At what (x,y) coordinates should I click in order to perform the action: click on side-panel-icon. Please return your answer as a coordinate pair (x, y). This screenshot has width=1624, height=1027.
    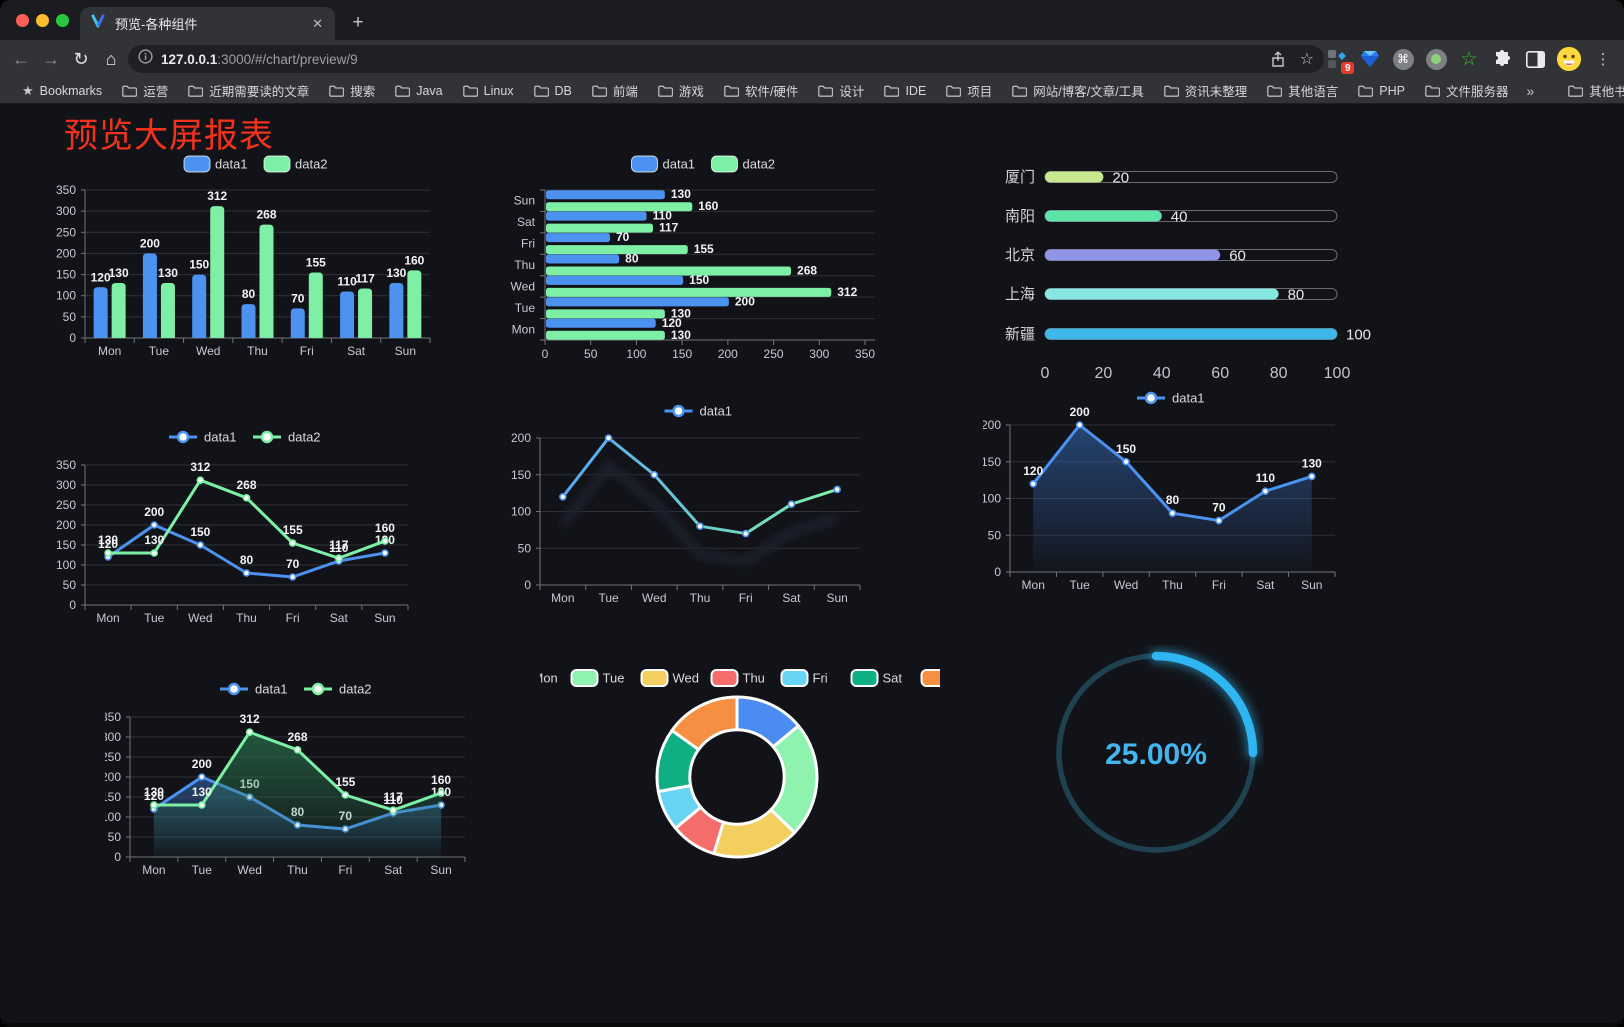
    Looking at the image, I should click on (1535, 59).